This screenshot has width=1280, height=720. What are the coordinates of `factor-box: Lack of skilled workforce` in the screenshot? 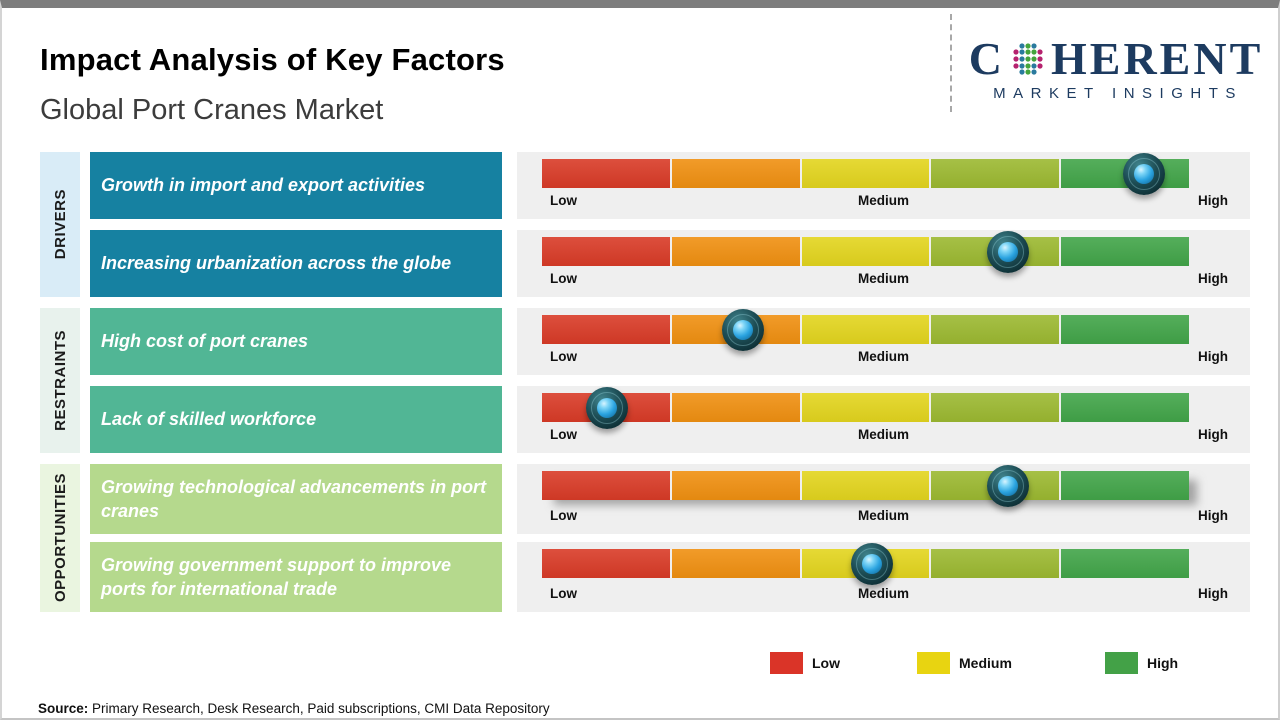 It's located at (296, 419).